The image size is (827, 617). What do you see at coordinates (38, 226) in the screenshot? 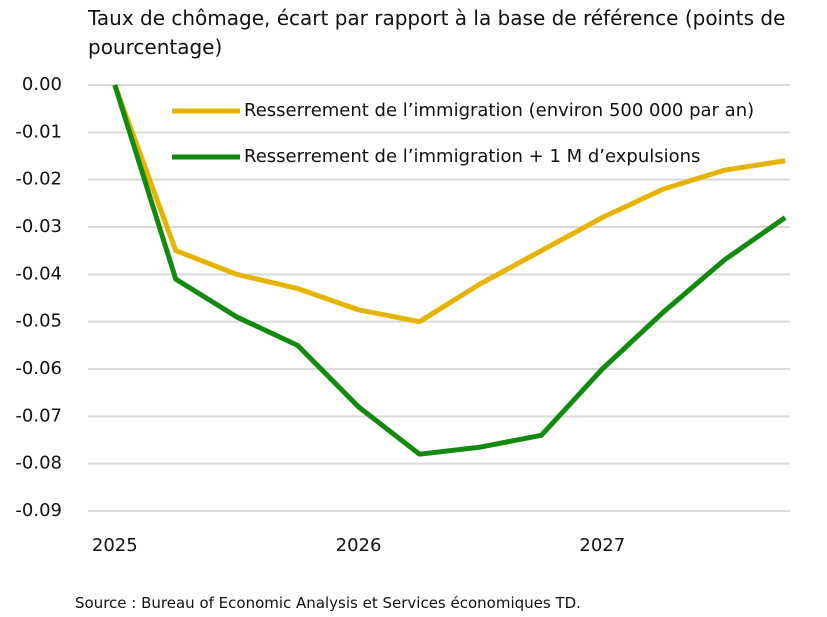
I see `y-tick-label: -0.03` at bounding box center [38, 226].